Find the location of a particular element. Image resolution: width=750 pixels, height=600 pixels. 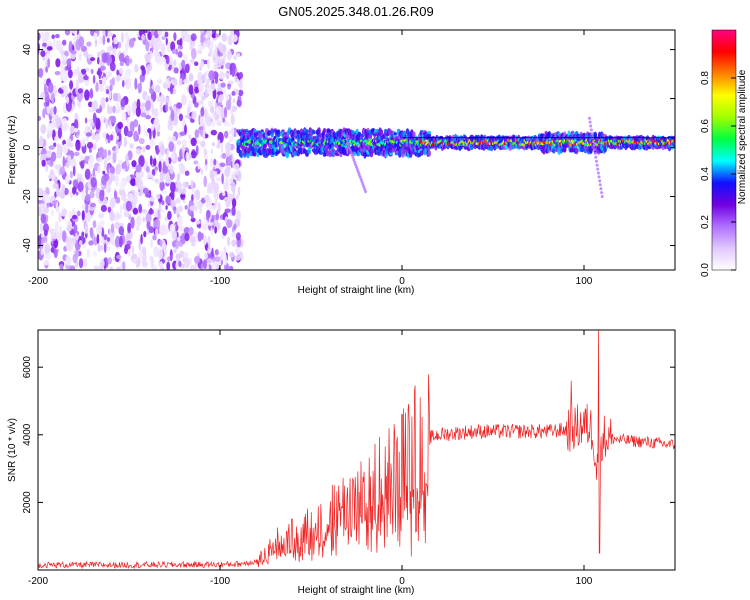

y-tick-label: 20 is located at coordinates (27, 99).